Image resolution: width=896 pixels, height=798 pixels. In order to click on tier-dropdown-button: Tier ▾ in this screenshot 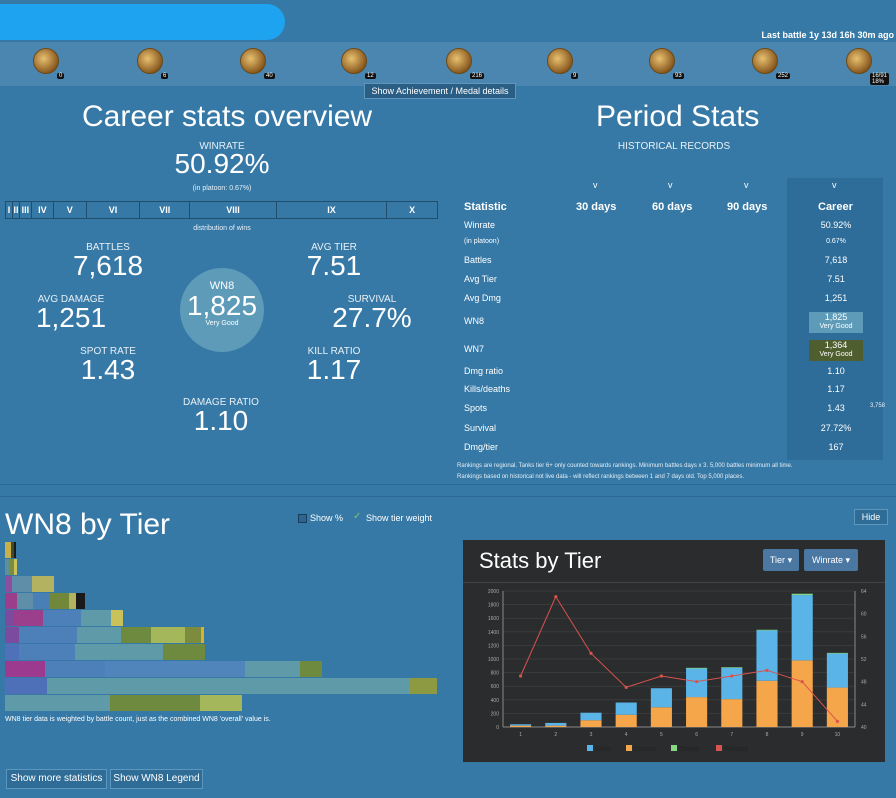, I will do `click(781, 560)`.